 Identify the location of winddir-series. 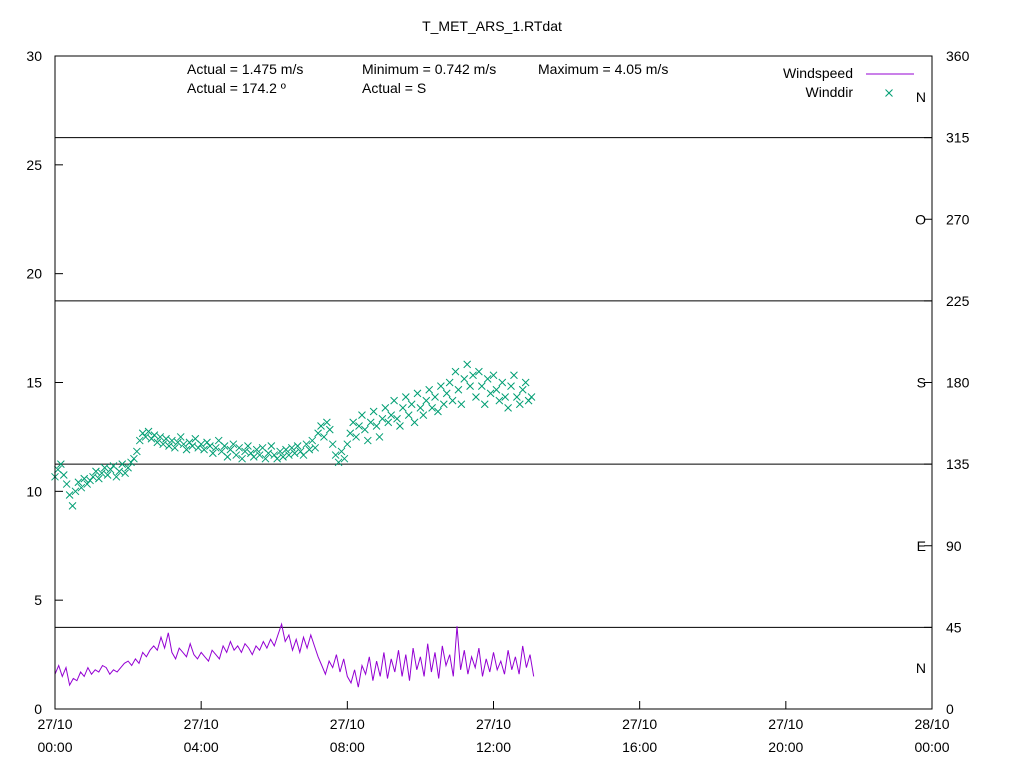
(293, 435).